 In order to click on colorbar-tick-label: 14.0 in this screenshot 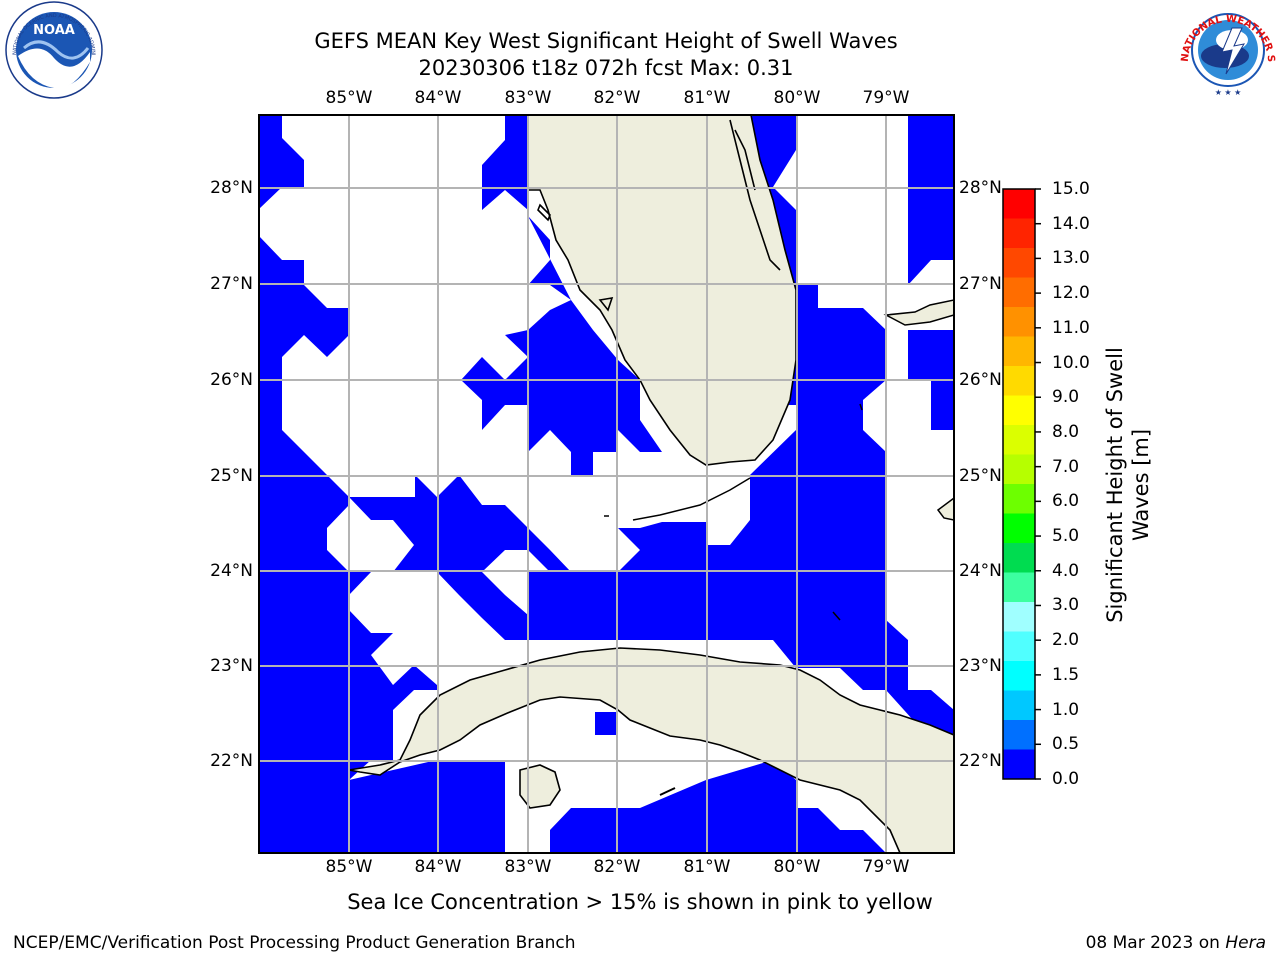, I will do `click(1071, 223)`.